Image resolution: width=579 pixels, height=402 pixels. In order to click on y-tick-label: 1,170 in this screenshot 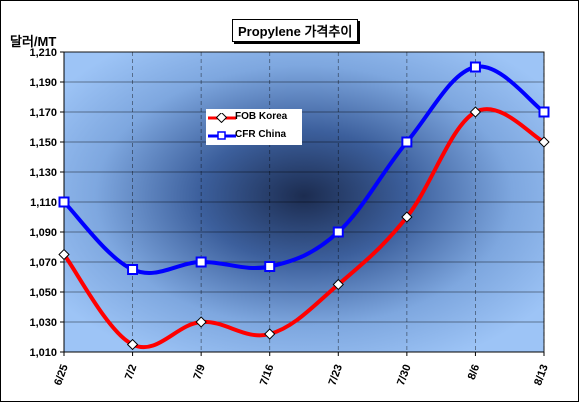, I will do `click(43, 113)`.